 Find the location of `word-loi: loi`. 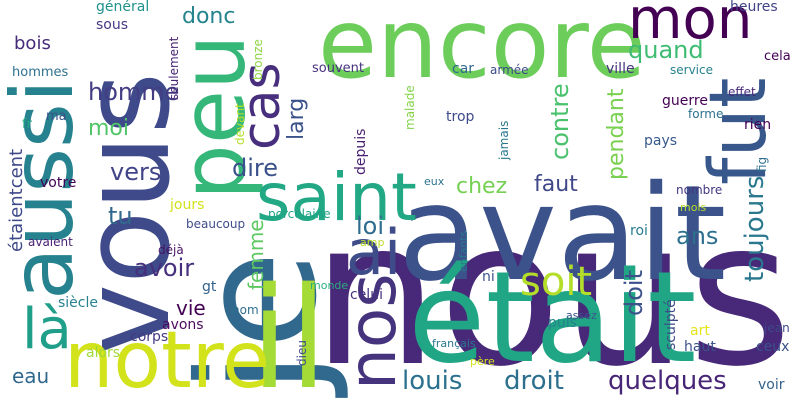

word-loi: loi is located at coordinates (370, 226).